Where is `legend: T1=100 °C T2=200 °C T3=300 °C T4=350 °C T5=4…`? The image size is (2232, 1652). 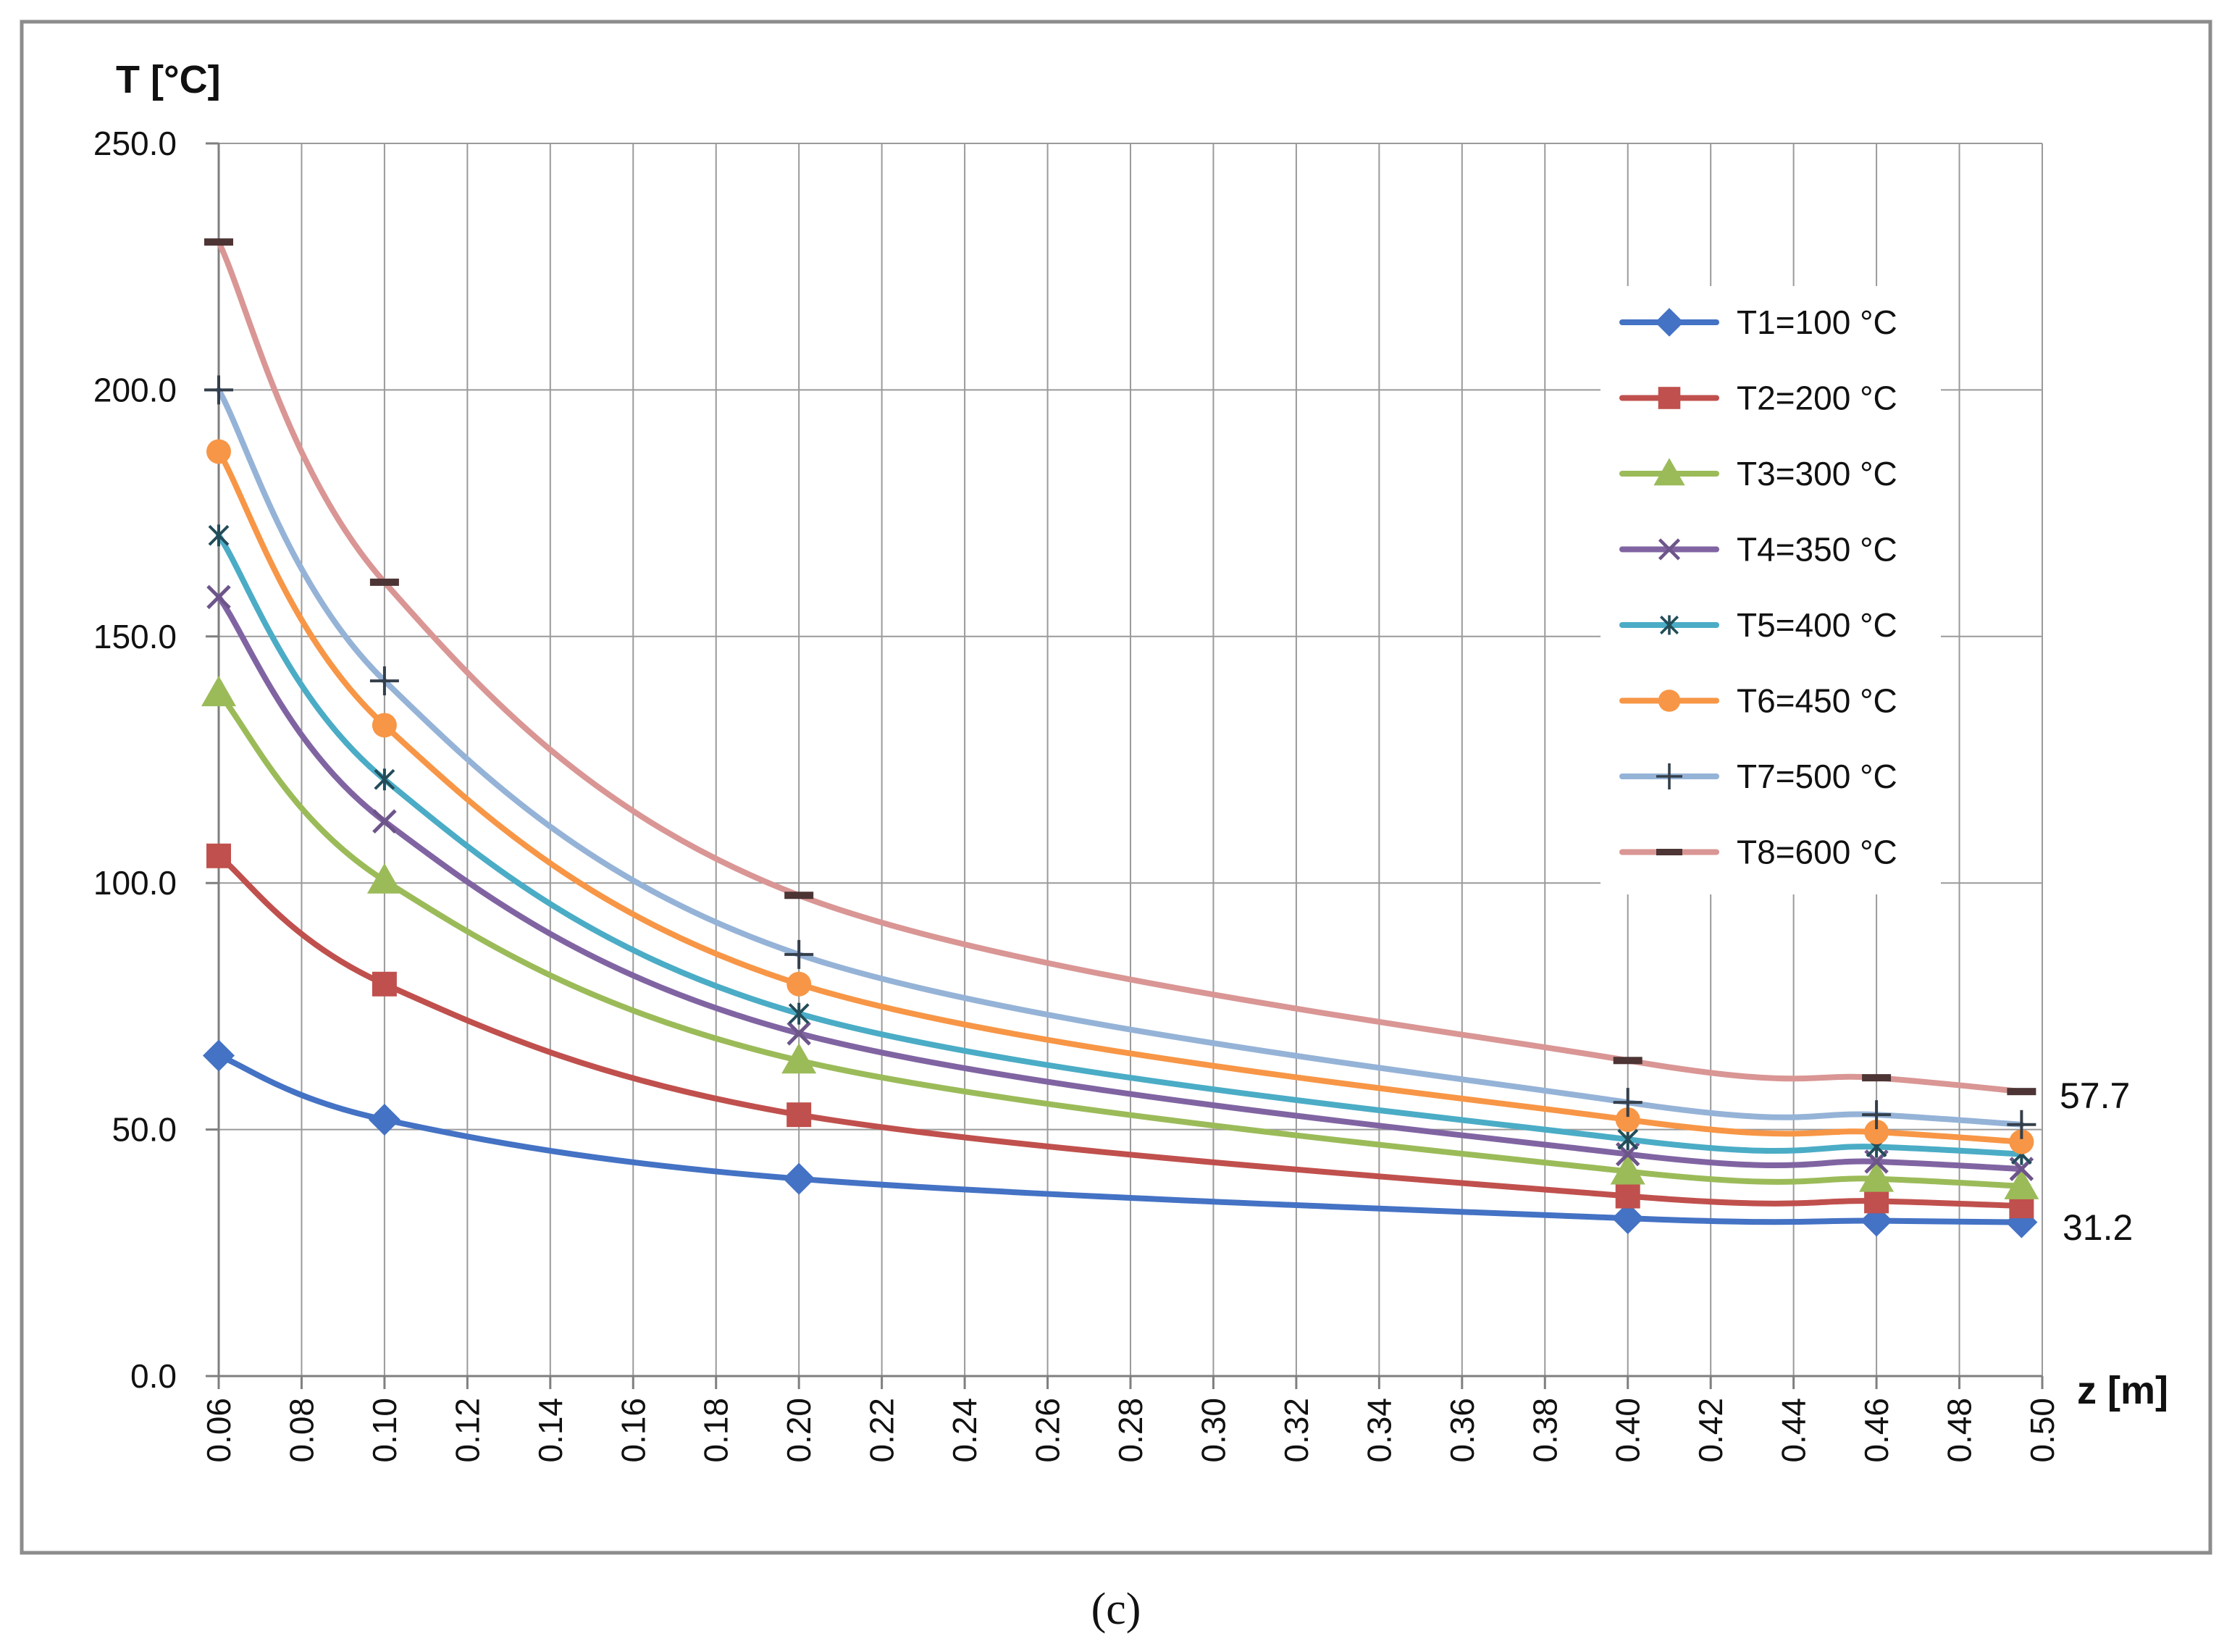 legend: T1=100 °C T2=200 °C T3=300 °C T4=350 °C T5=4… is located at coordinates (1770, 590).